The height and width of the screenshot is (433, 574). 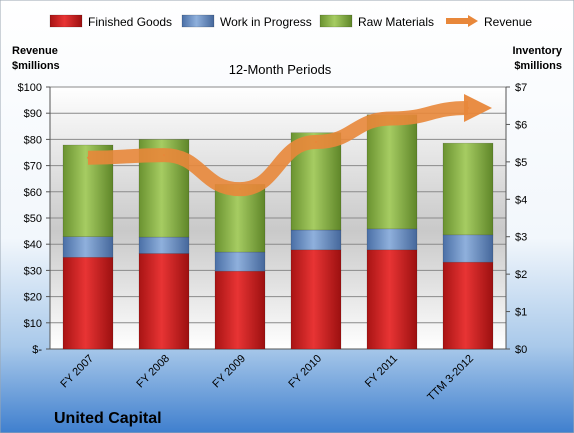 I want to click on left-tick-label: $70, so click(x=33, y=167).